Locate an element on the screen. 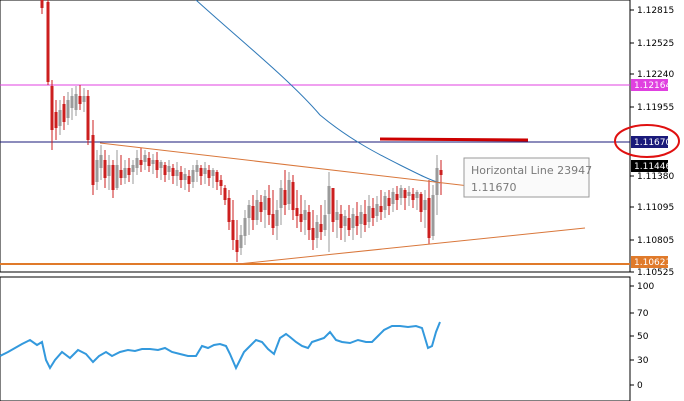 The image size is (684, 401). price-tag-magenta-label: 1.12164 is located at coordinates (652, 86).